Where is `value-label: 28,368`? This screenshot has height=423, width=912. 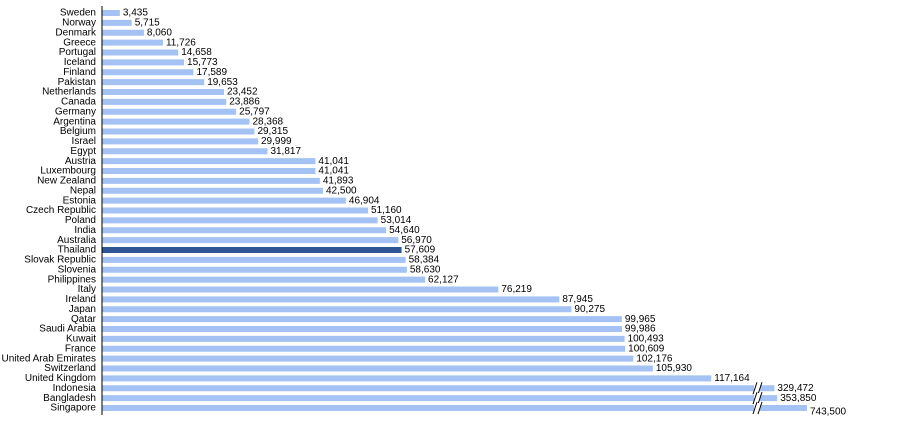
value-label: 28,368 is located at coordinates (268, 121).